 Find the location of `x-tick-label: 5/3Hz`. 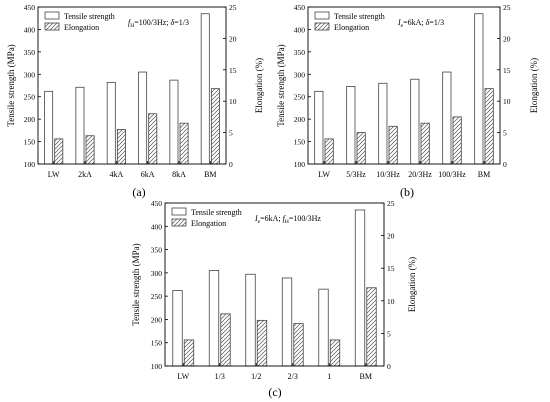

x-tick-label: 5/3Hz is located at coordinates (356, 174).